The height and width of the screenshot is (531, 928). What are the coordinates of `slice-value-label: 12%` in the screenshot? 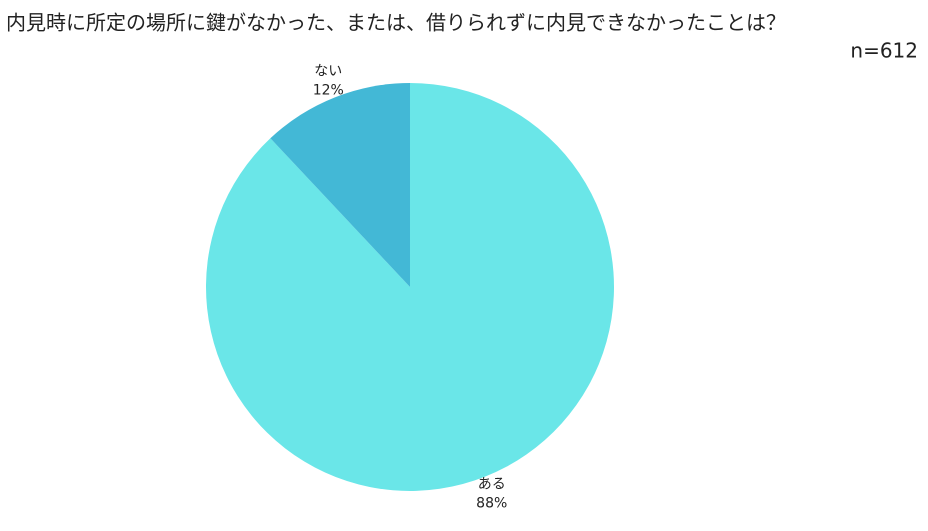 It's located at (328, 91).